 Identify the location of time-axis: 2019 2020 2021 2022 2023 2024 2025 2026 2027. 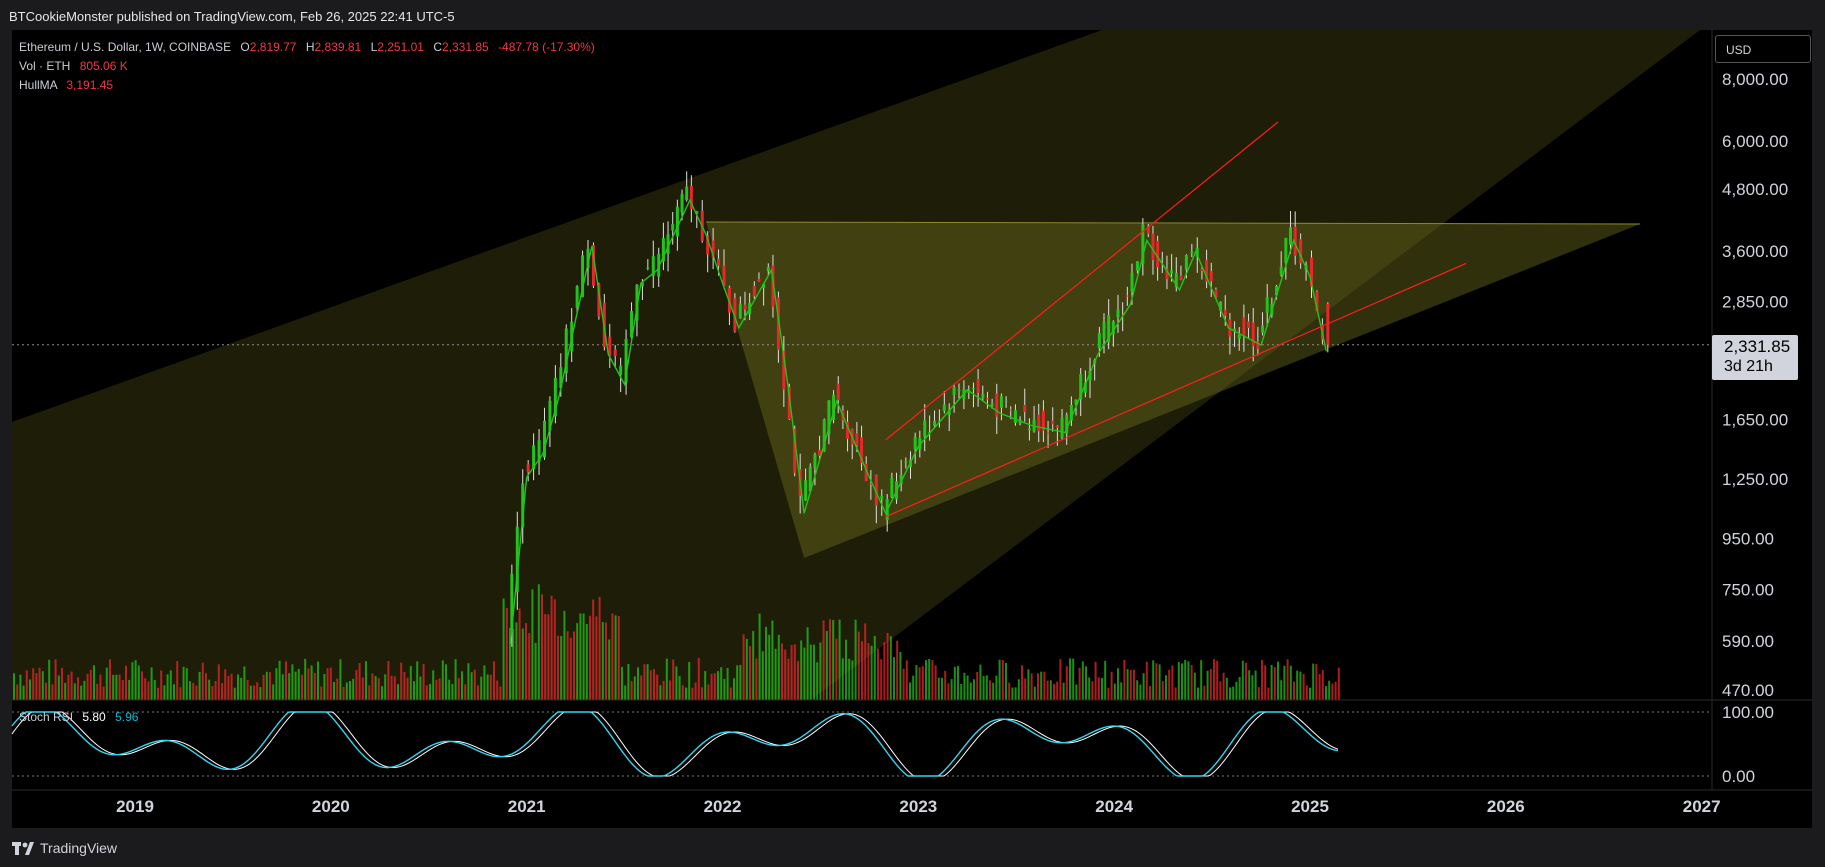
(918, 806).